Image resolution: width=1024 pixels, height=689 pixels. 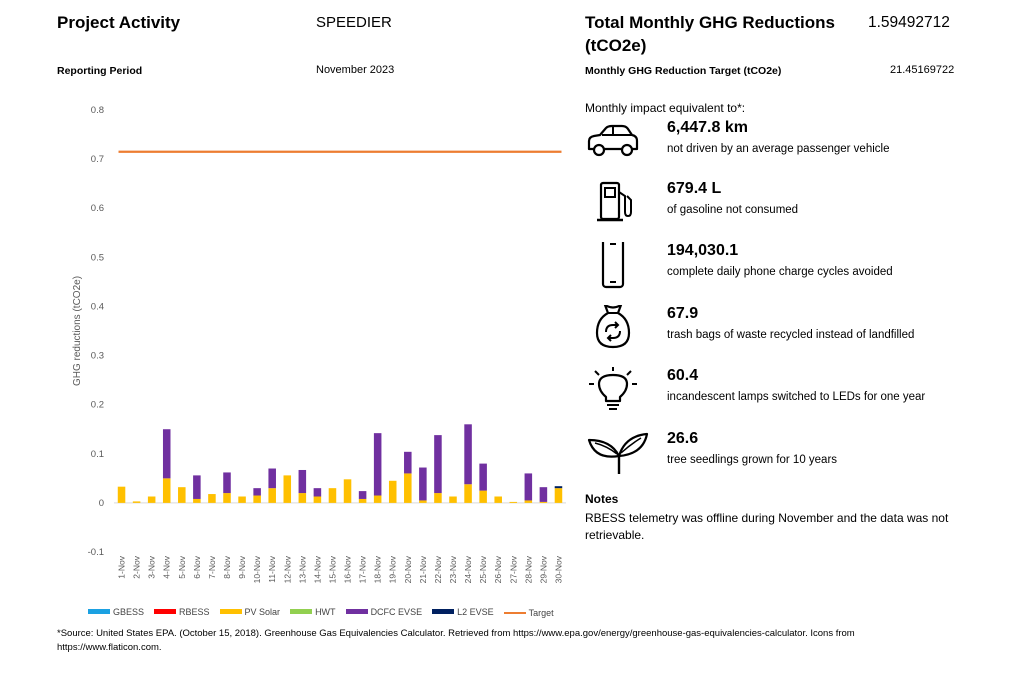 What do you see at coordinates (97, 356) in the screenshot?
I see `y-tick-label: 0.3` at bounding box center [97, 356].